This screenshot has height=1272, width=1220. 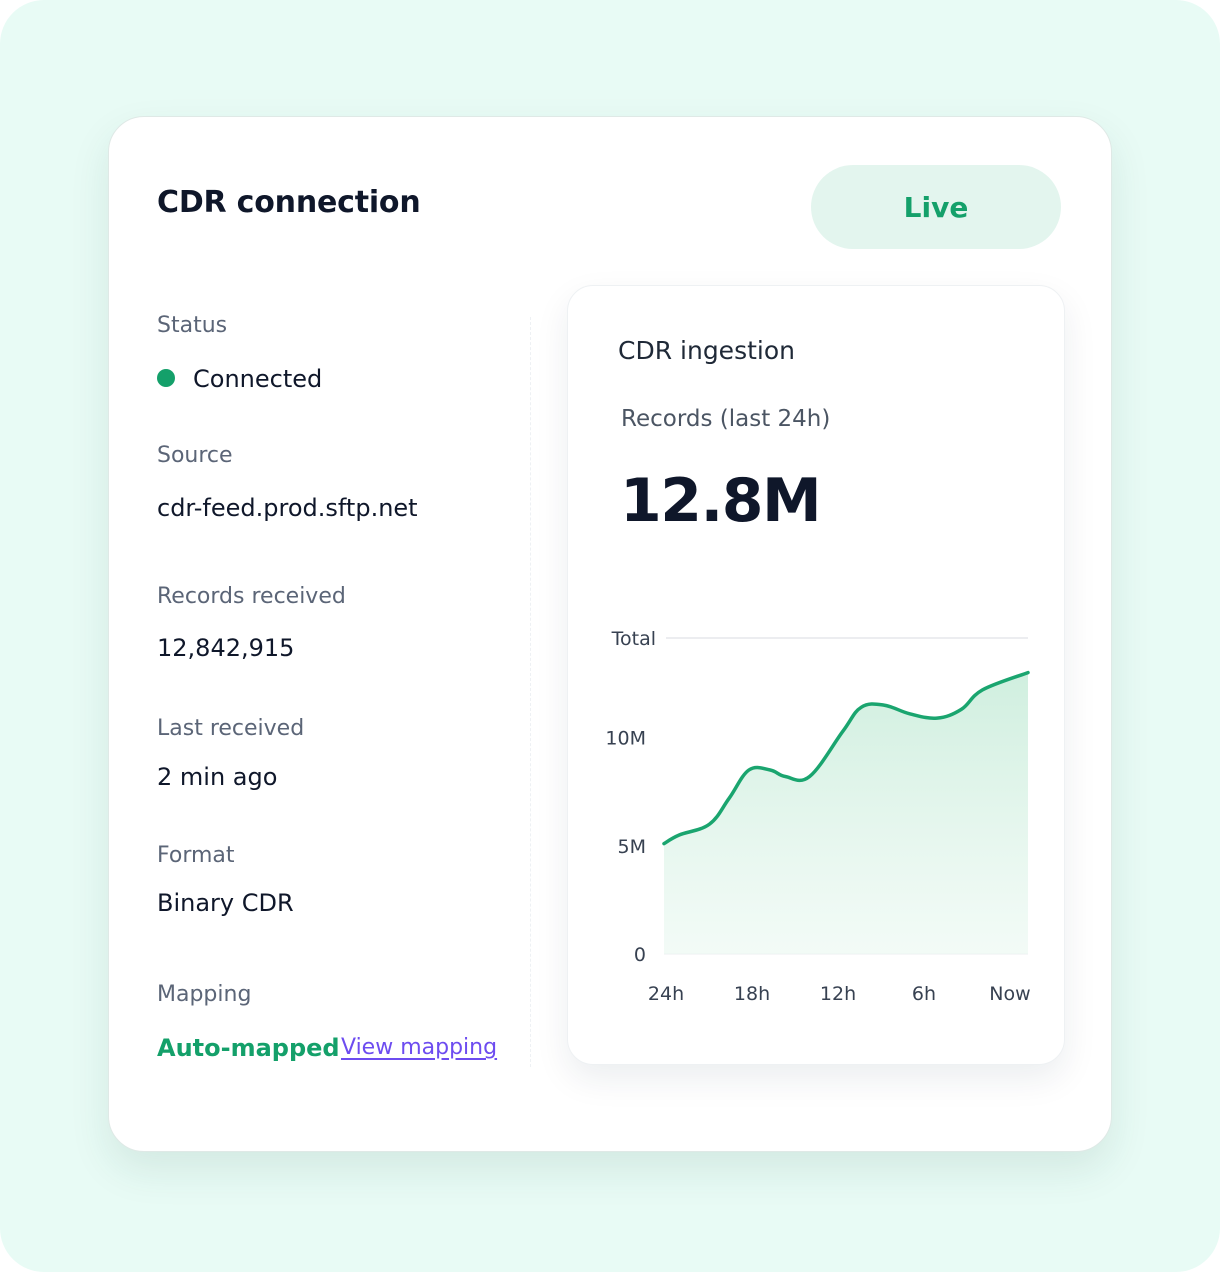 I want to click on x-tick-label: Now, so click(x=1009, y=994).